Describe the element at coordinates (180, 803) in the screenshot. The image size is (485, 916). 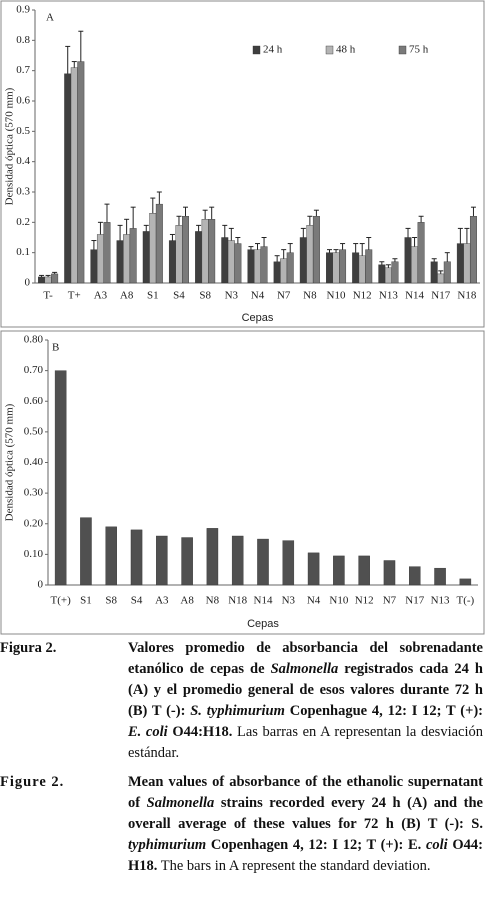
I see `caption-run: Salmonella` at that location.